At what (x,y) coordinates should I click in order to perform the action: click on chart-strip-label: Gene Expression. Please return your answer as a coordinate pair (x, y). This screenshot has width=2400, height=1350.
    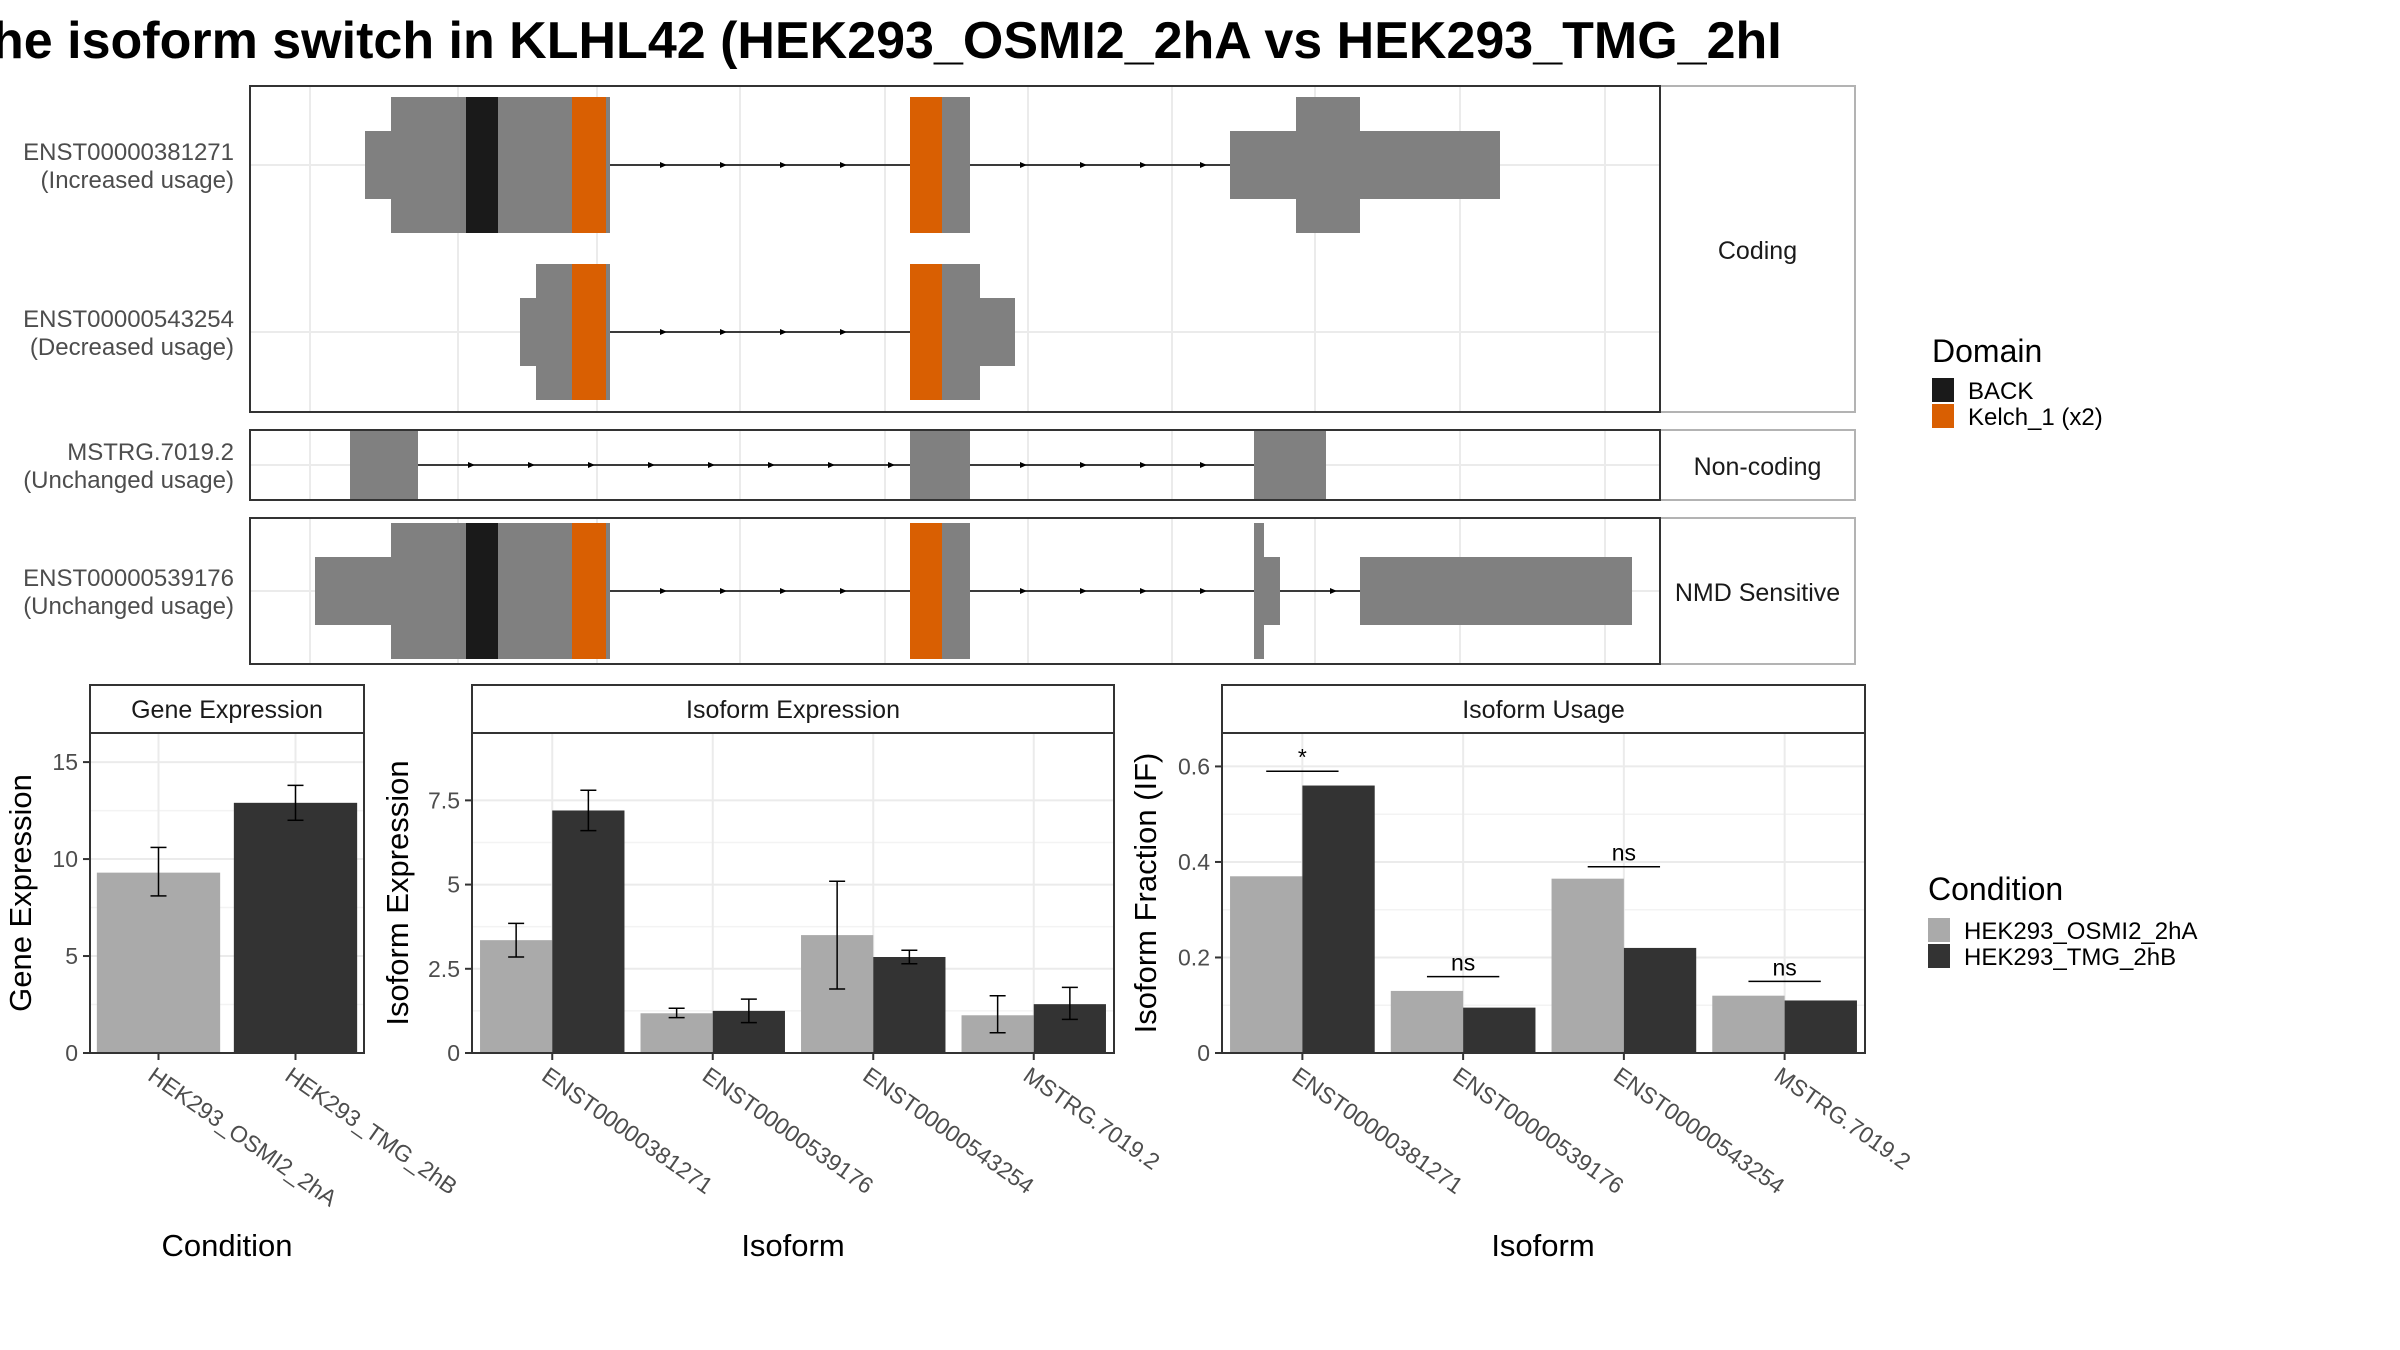
    Looking at the image, I should click on (227, 710).